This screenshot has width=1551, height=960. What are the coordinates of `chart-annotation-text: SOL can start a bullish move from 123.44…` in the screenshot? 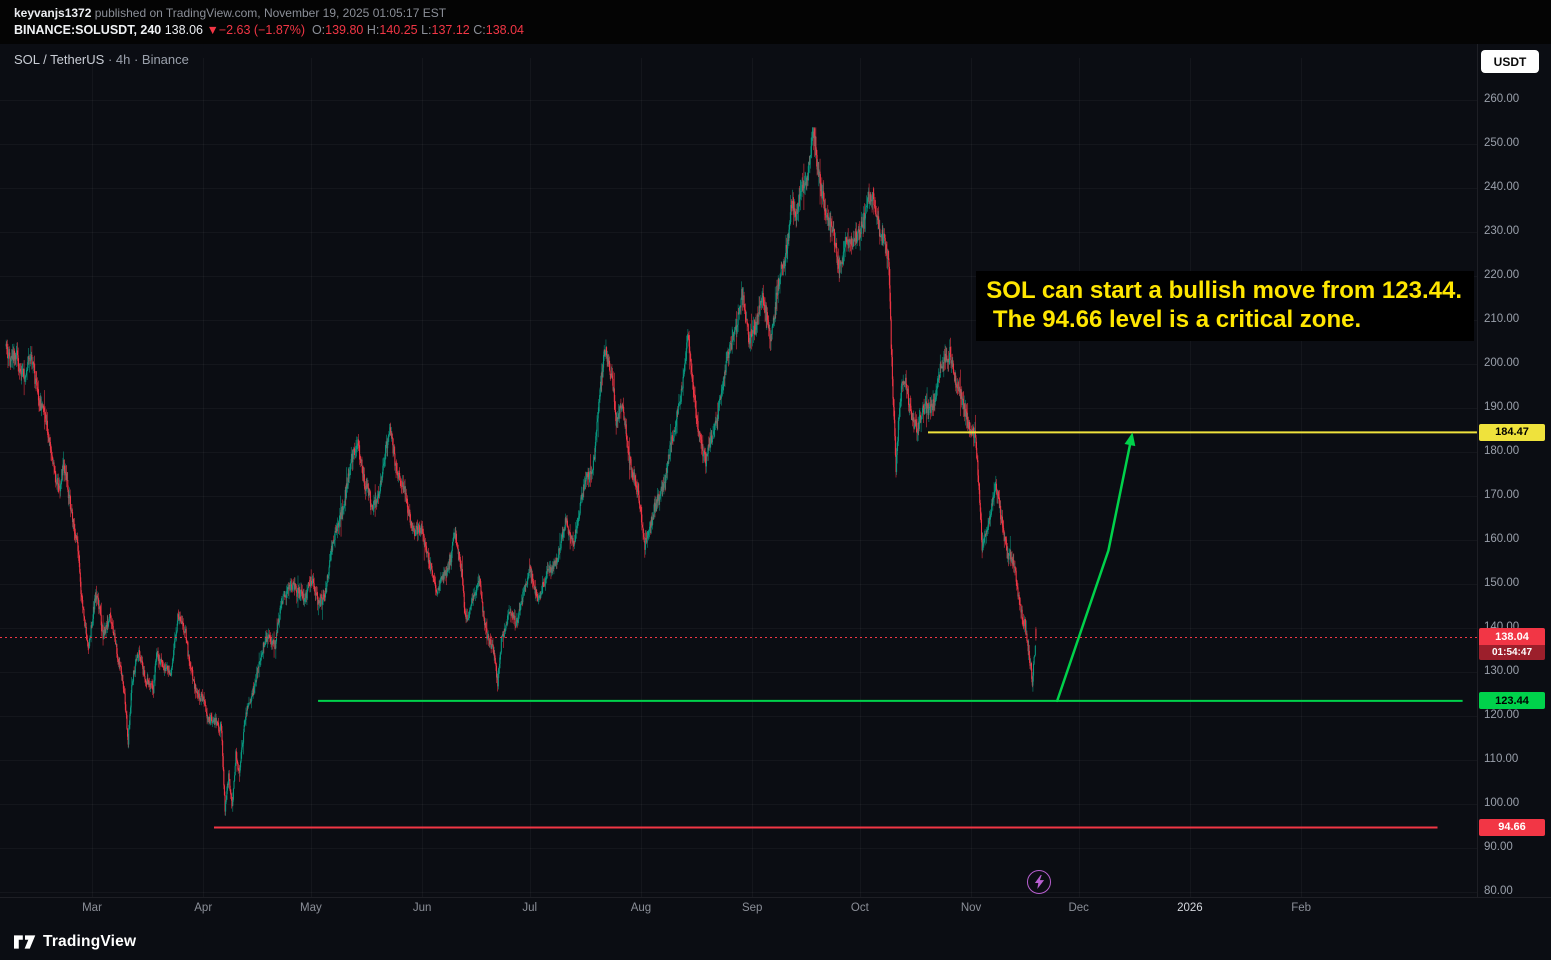 It's located at (1225, 306).